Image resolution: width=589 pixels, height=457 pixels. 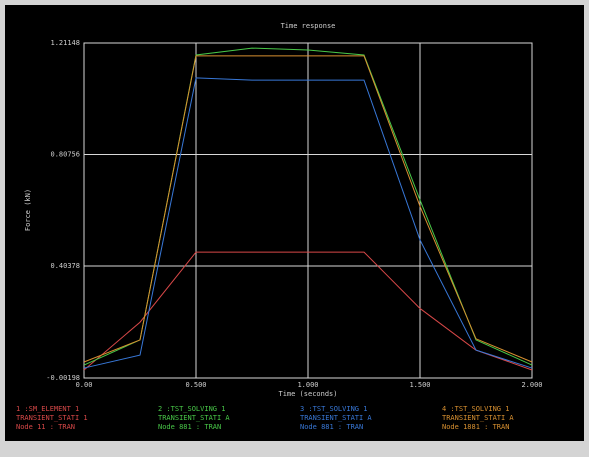 I want to click on legend-entry: 3 :TST_SOLVING 1, so click(x=333, y=409).